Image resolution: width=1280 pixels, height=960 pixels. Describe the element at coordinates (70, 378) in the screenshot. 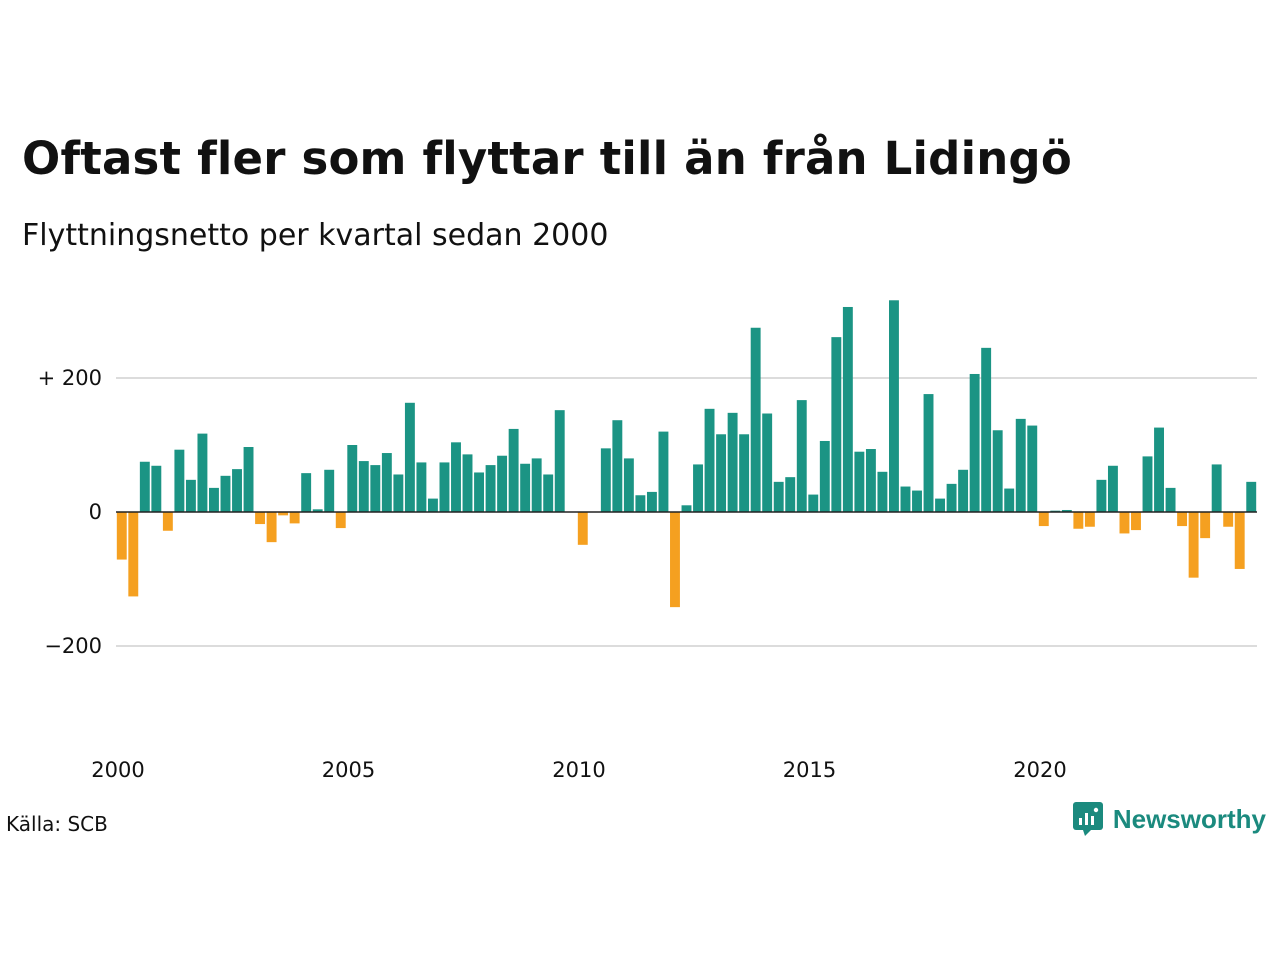

I see `y-tick-label: + 200` at that location.